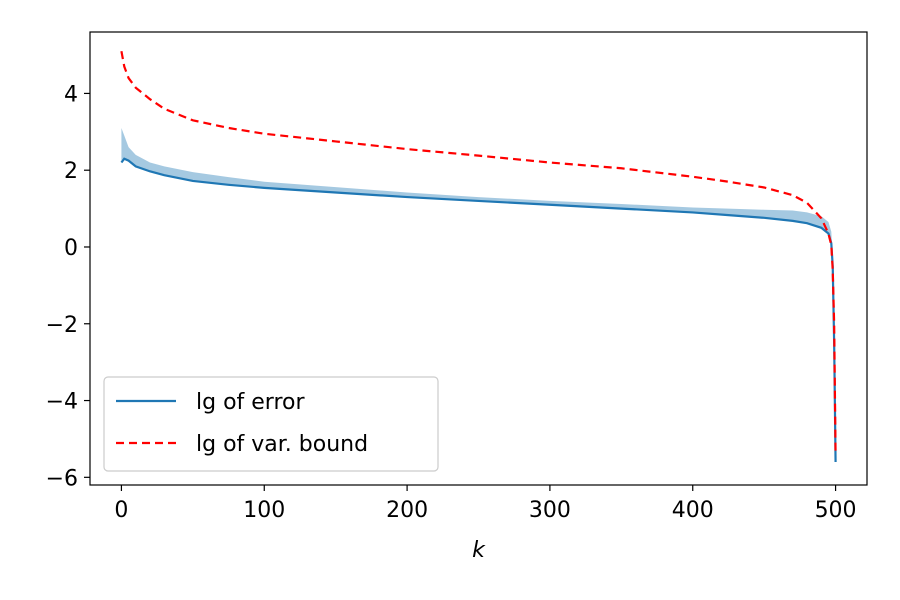  I want to click on x-tick-label: 300, so click(550, 510).